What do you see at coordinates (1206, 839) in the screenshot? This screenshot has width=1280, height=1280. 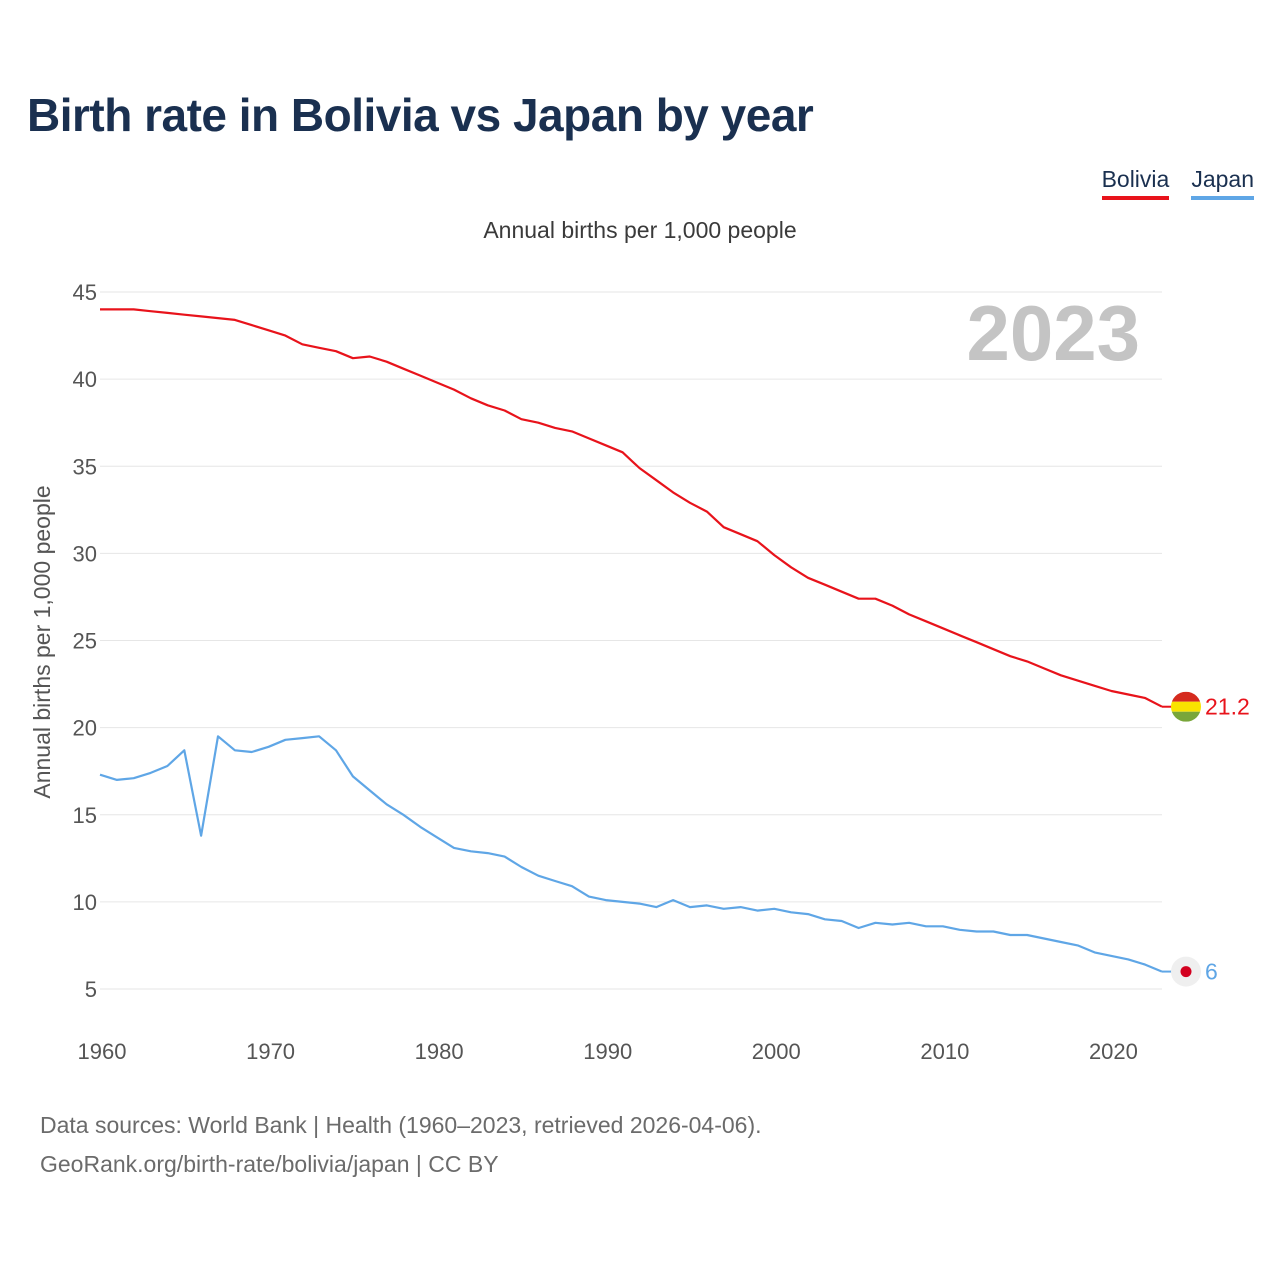 I see `end-markers: 21.26` at bounding box center [1206, 839].